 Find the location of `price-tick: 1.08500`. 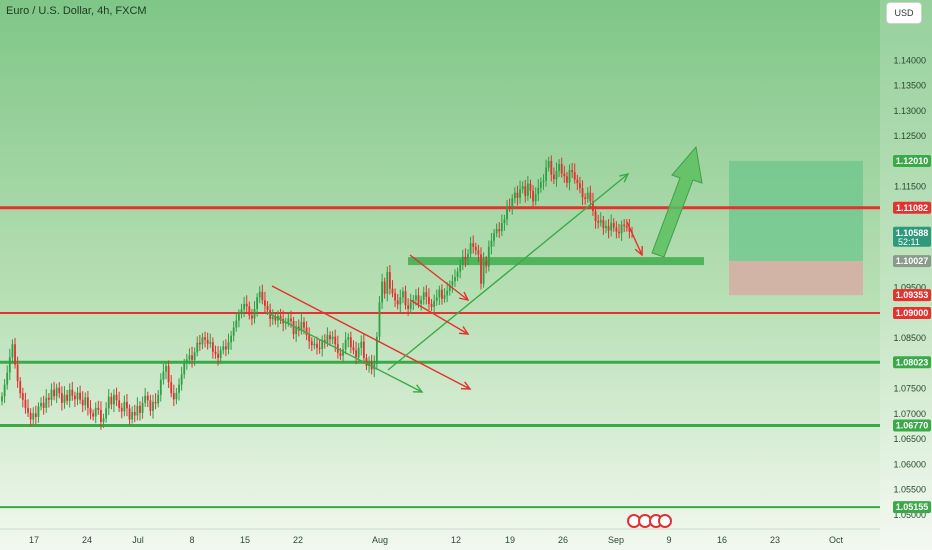

price-tick: 1.08500 is located at coordinates (909, 338).